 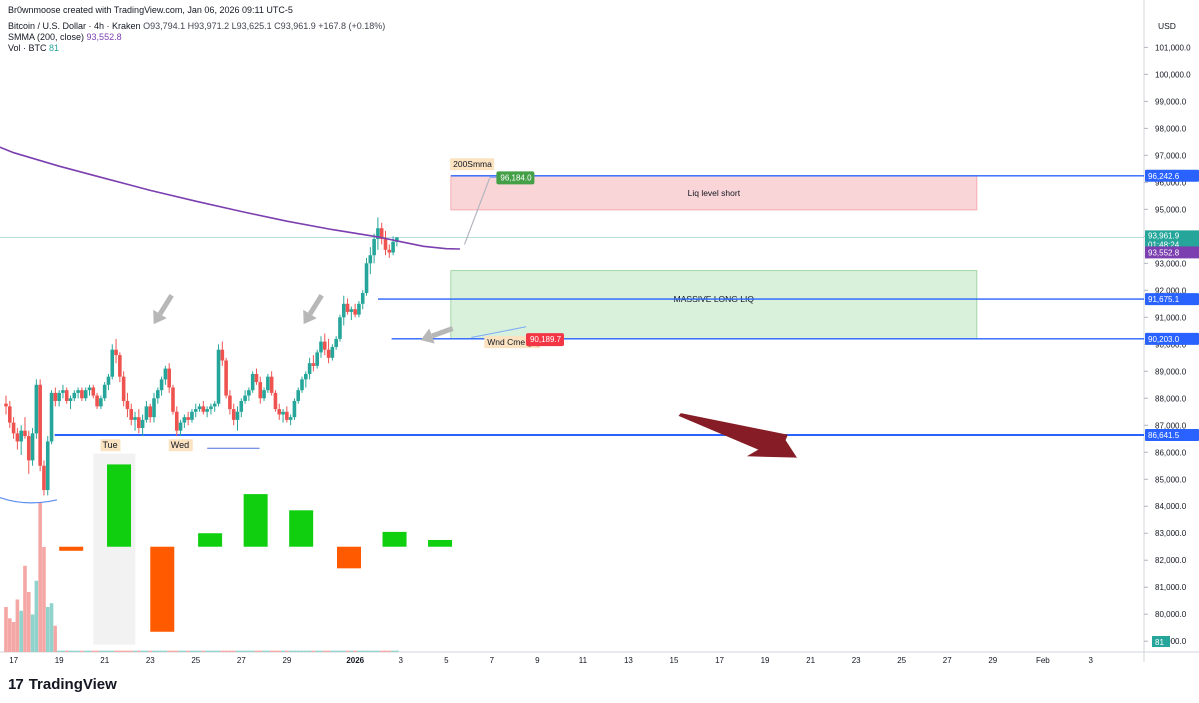 What do you see at coordinates (514, 342) in the screenshot?
I see `annotation-text: Wnd Cme gap` at bounding box center [514, 342].